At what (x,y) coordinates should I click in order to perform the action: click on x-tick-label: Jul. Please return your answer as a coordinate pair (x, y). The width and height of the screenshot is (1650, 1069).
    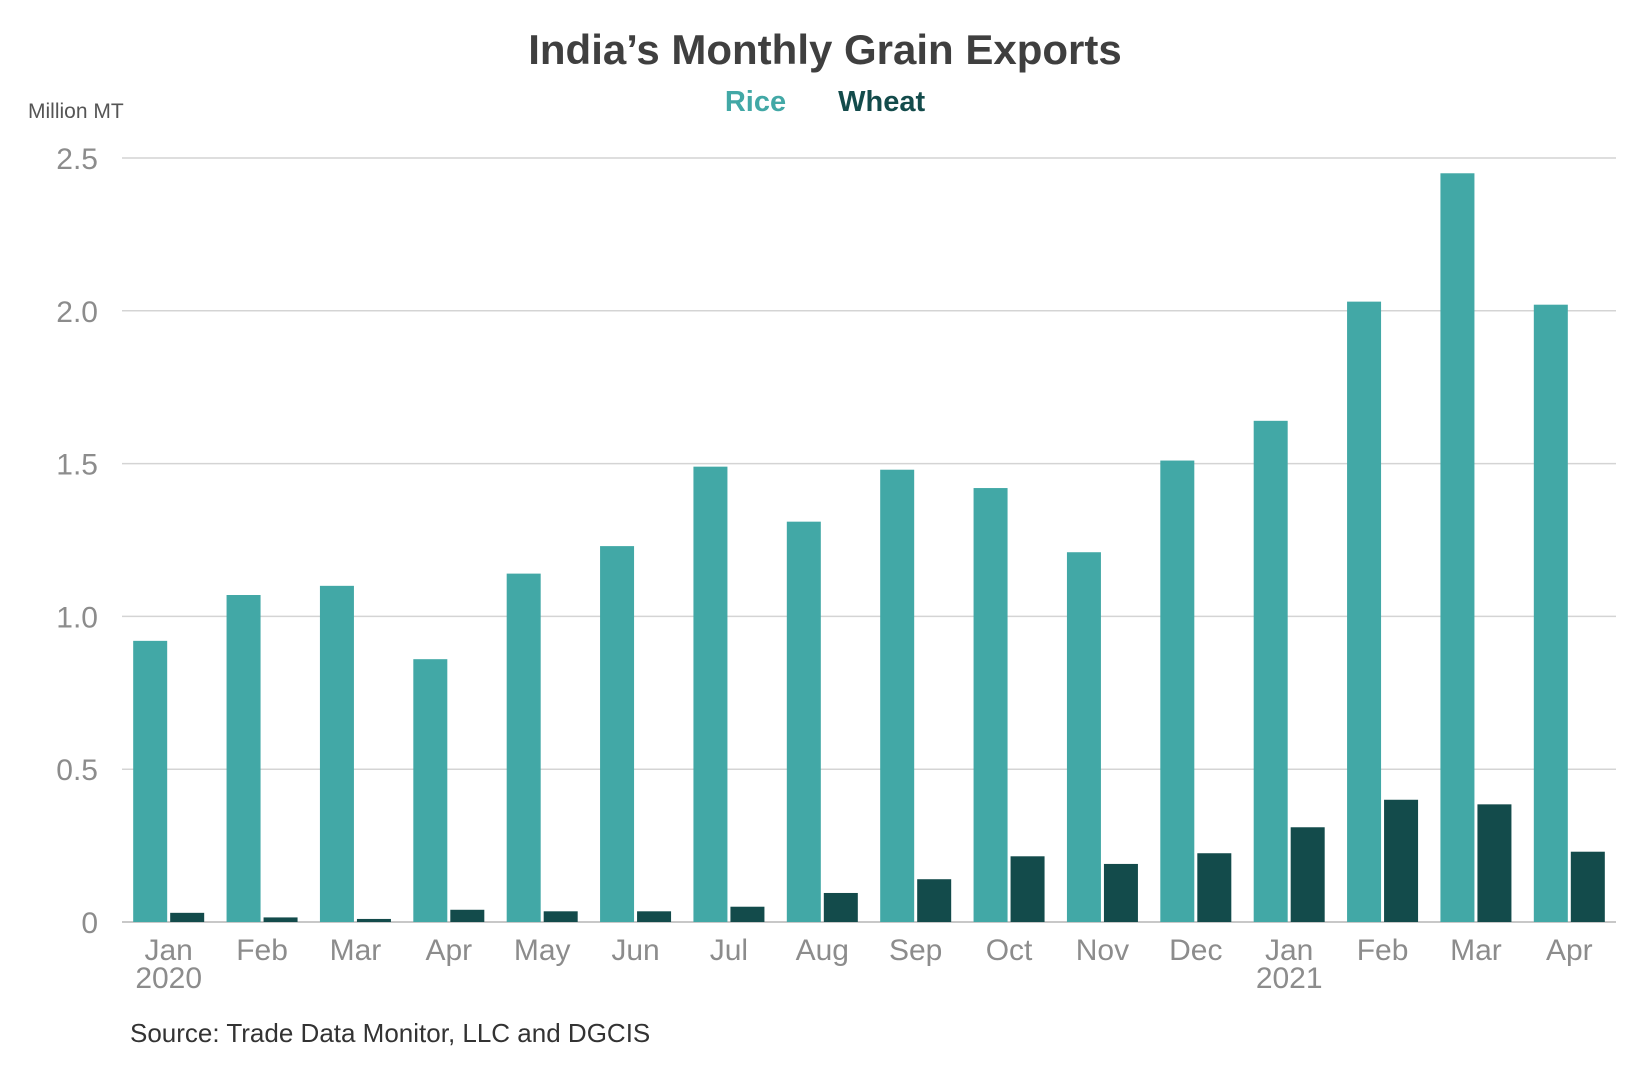
    Looking at the image, I should click on (729, 950).